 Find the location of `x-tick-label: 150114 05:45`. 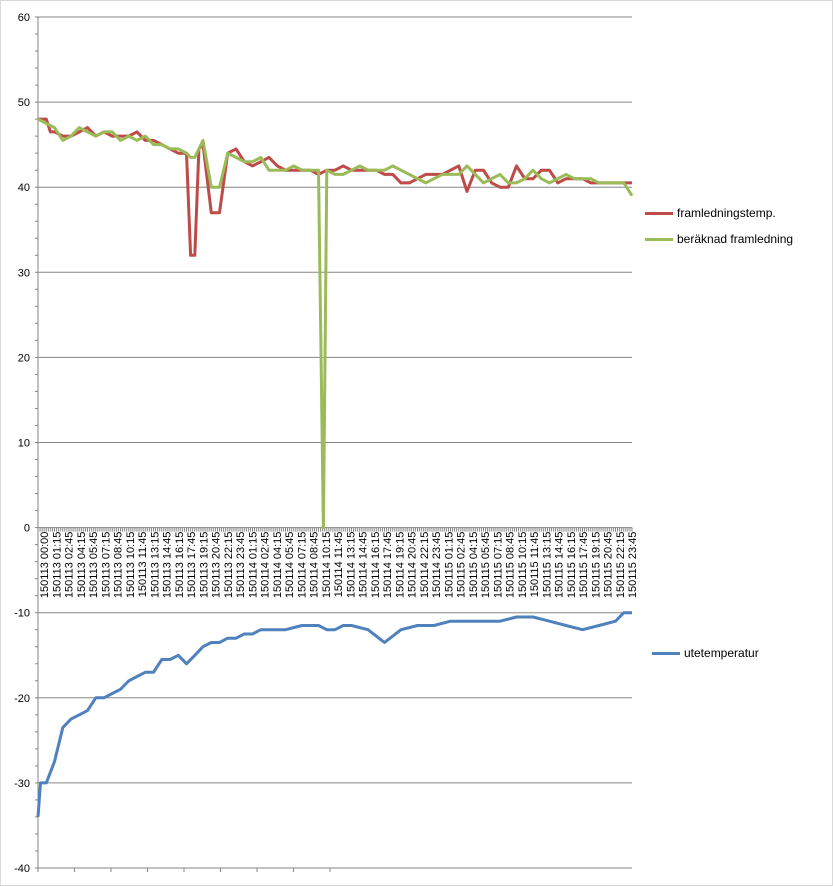

x-tick-label: 150114 05:45 is located at coordinates (290, 565).